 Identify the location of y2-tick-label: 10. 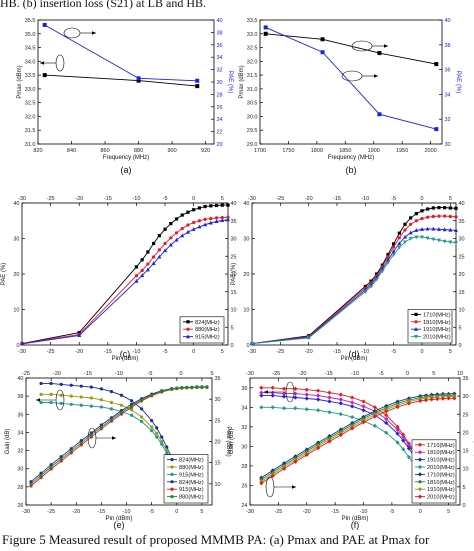
(234, 311).